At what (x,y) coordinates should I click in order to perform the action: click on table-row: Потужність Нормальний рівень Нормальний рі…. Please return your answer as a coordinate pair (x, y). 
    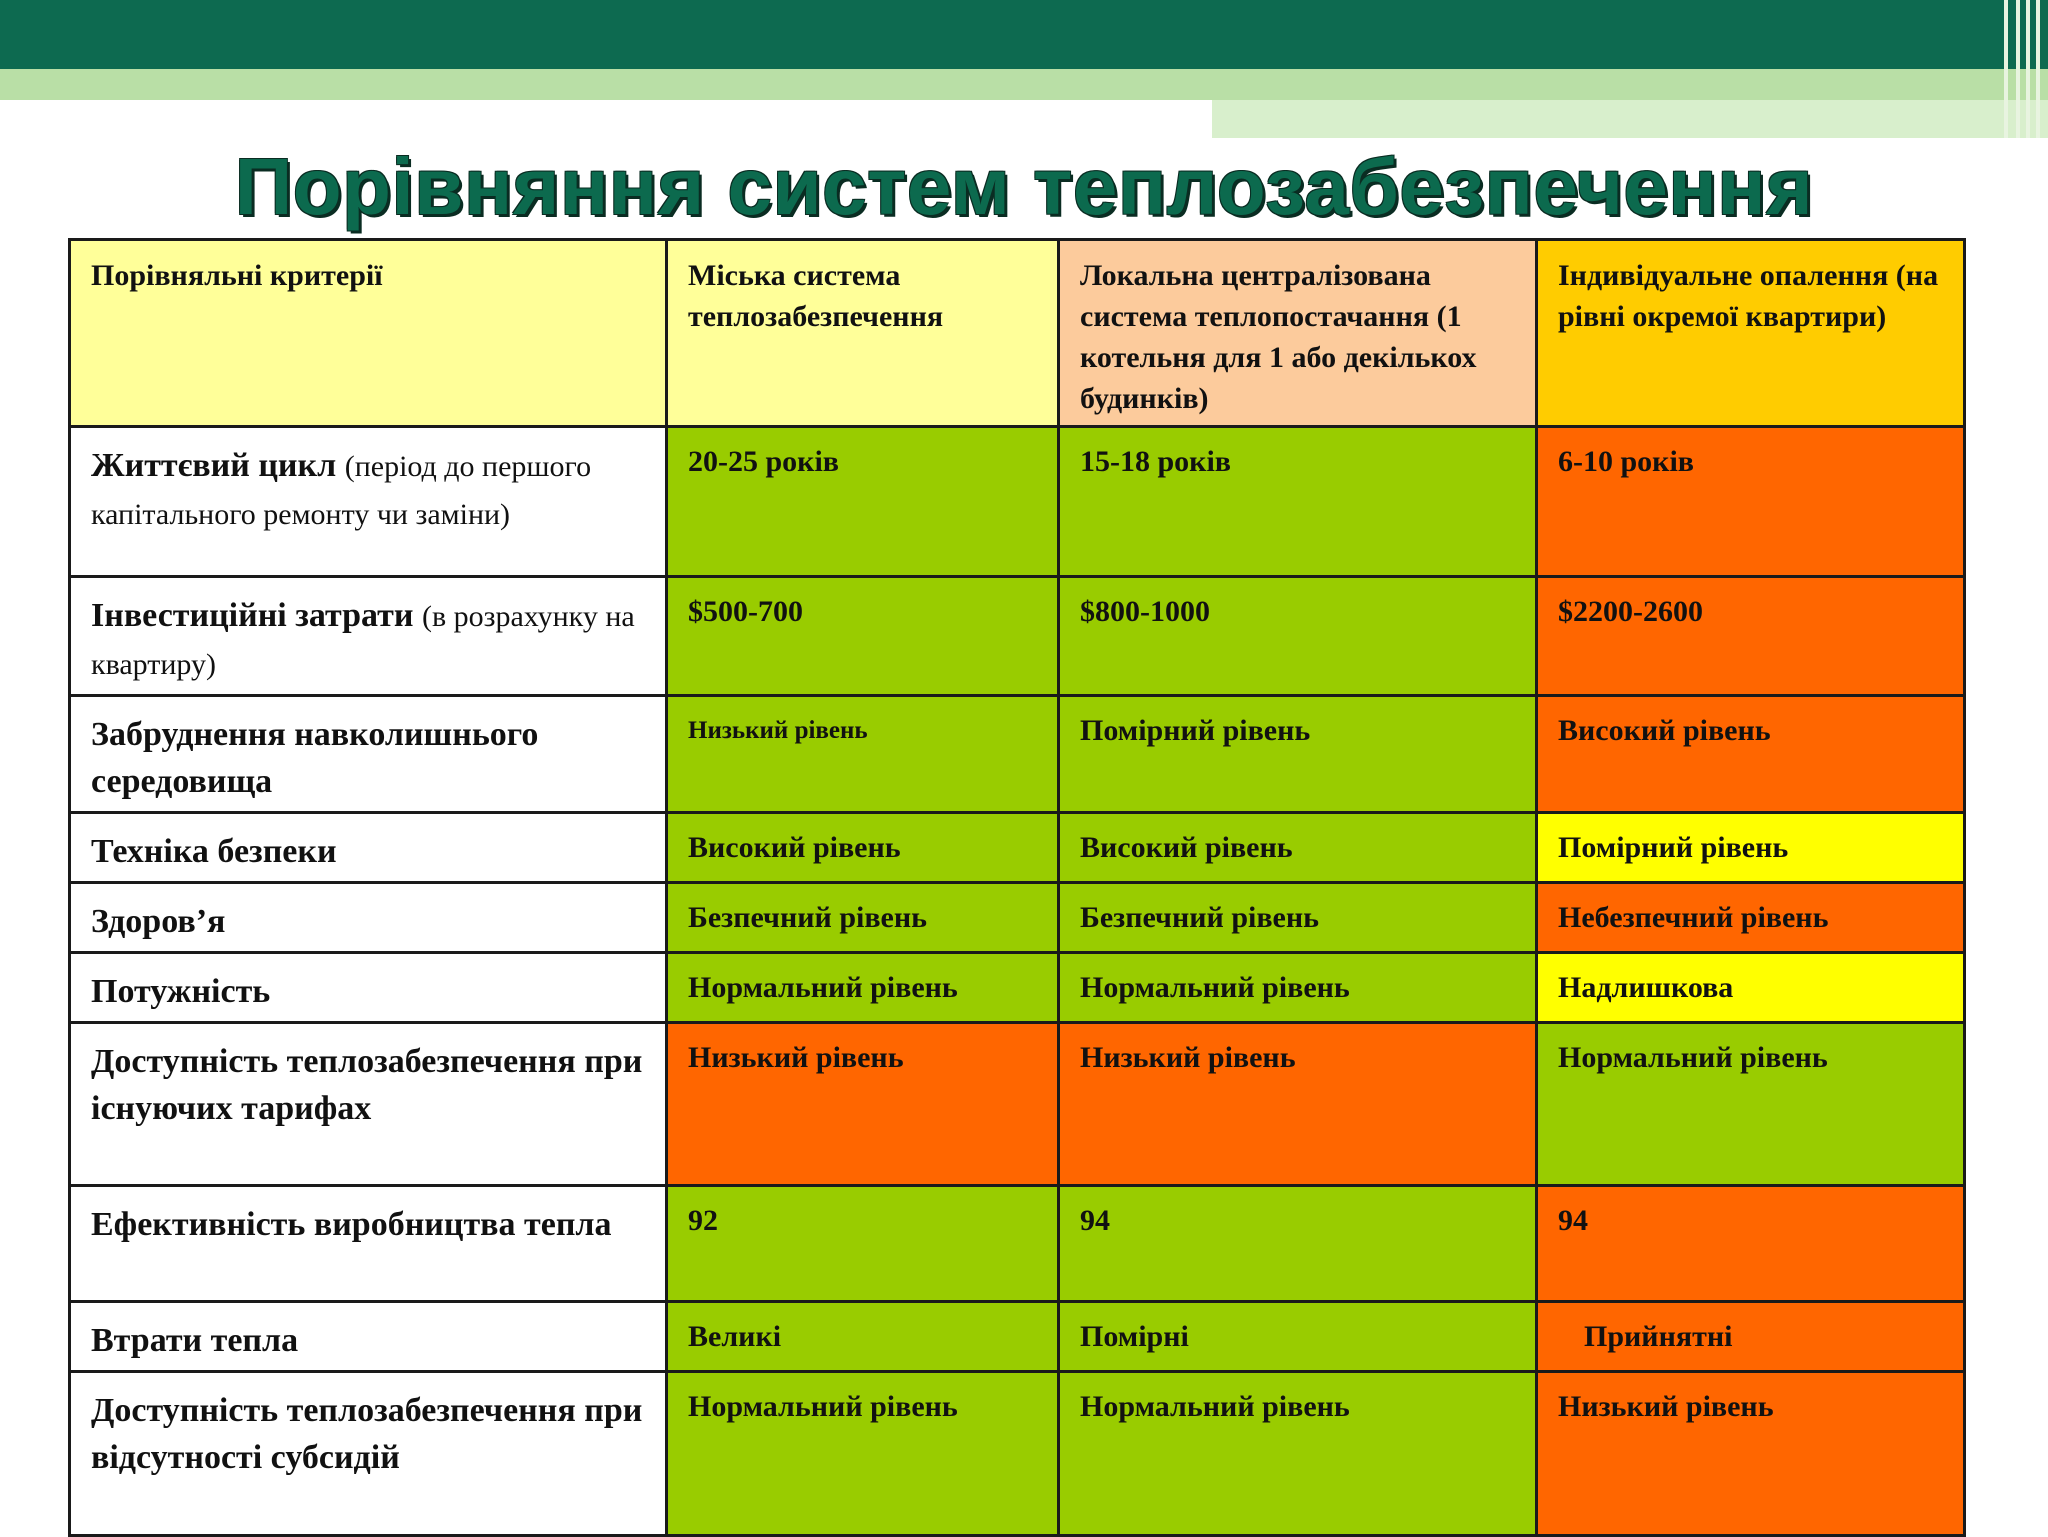
    Looking at the image, I should click on (1017, 987).